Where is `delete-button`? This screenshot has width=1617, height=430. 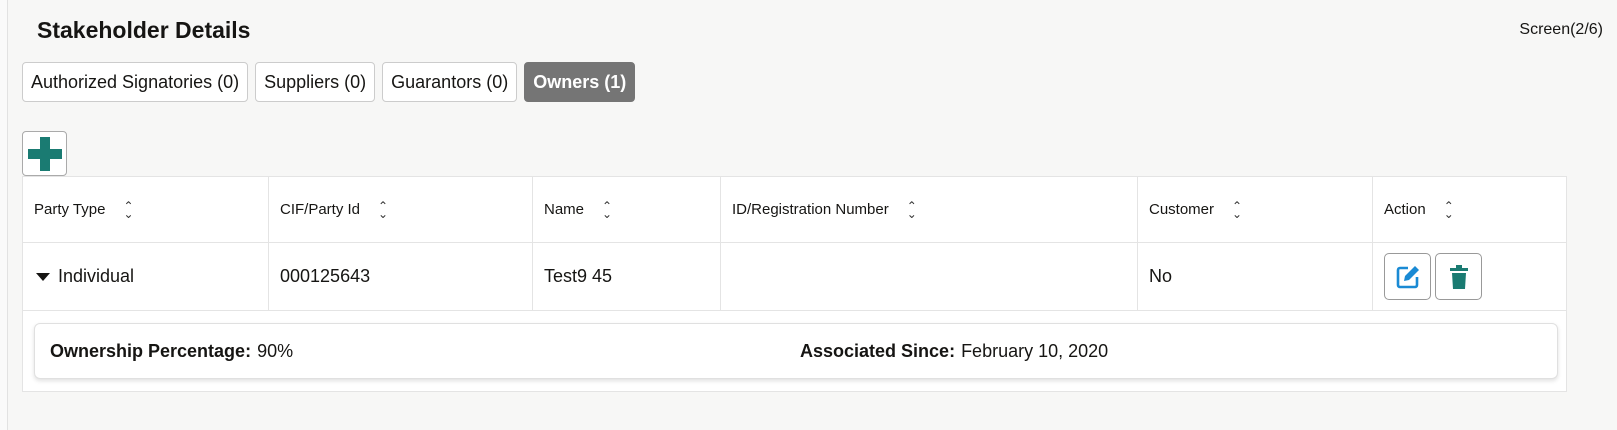 delete-button is located at coordinates (1458, 276).